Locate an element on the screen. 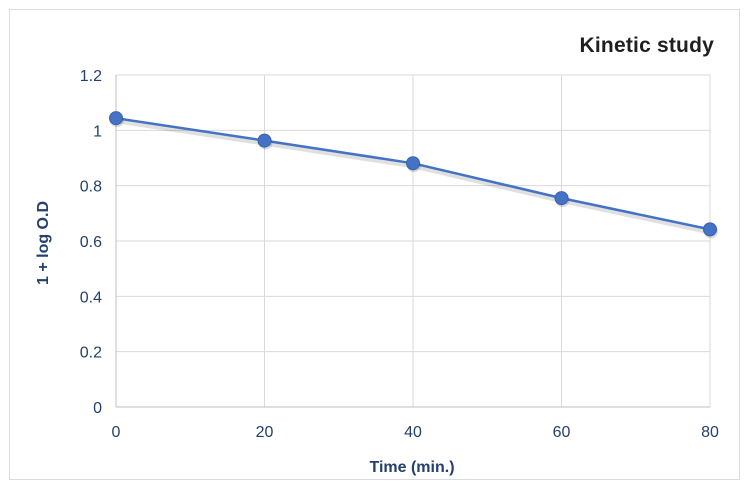 The image size is (748, 485). x-tick-label: 0 is located at coordinates (116, 432).